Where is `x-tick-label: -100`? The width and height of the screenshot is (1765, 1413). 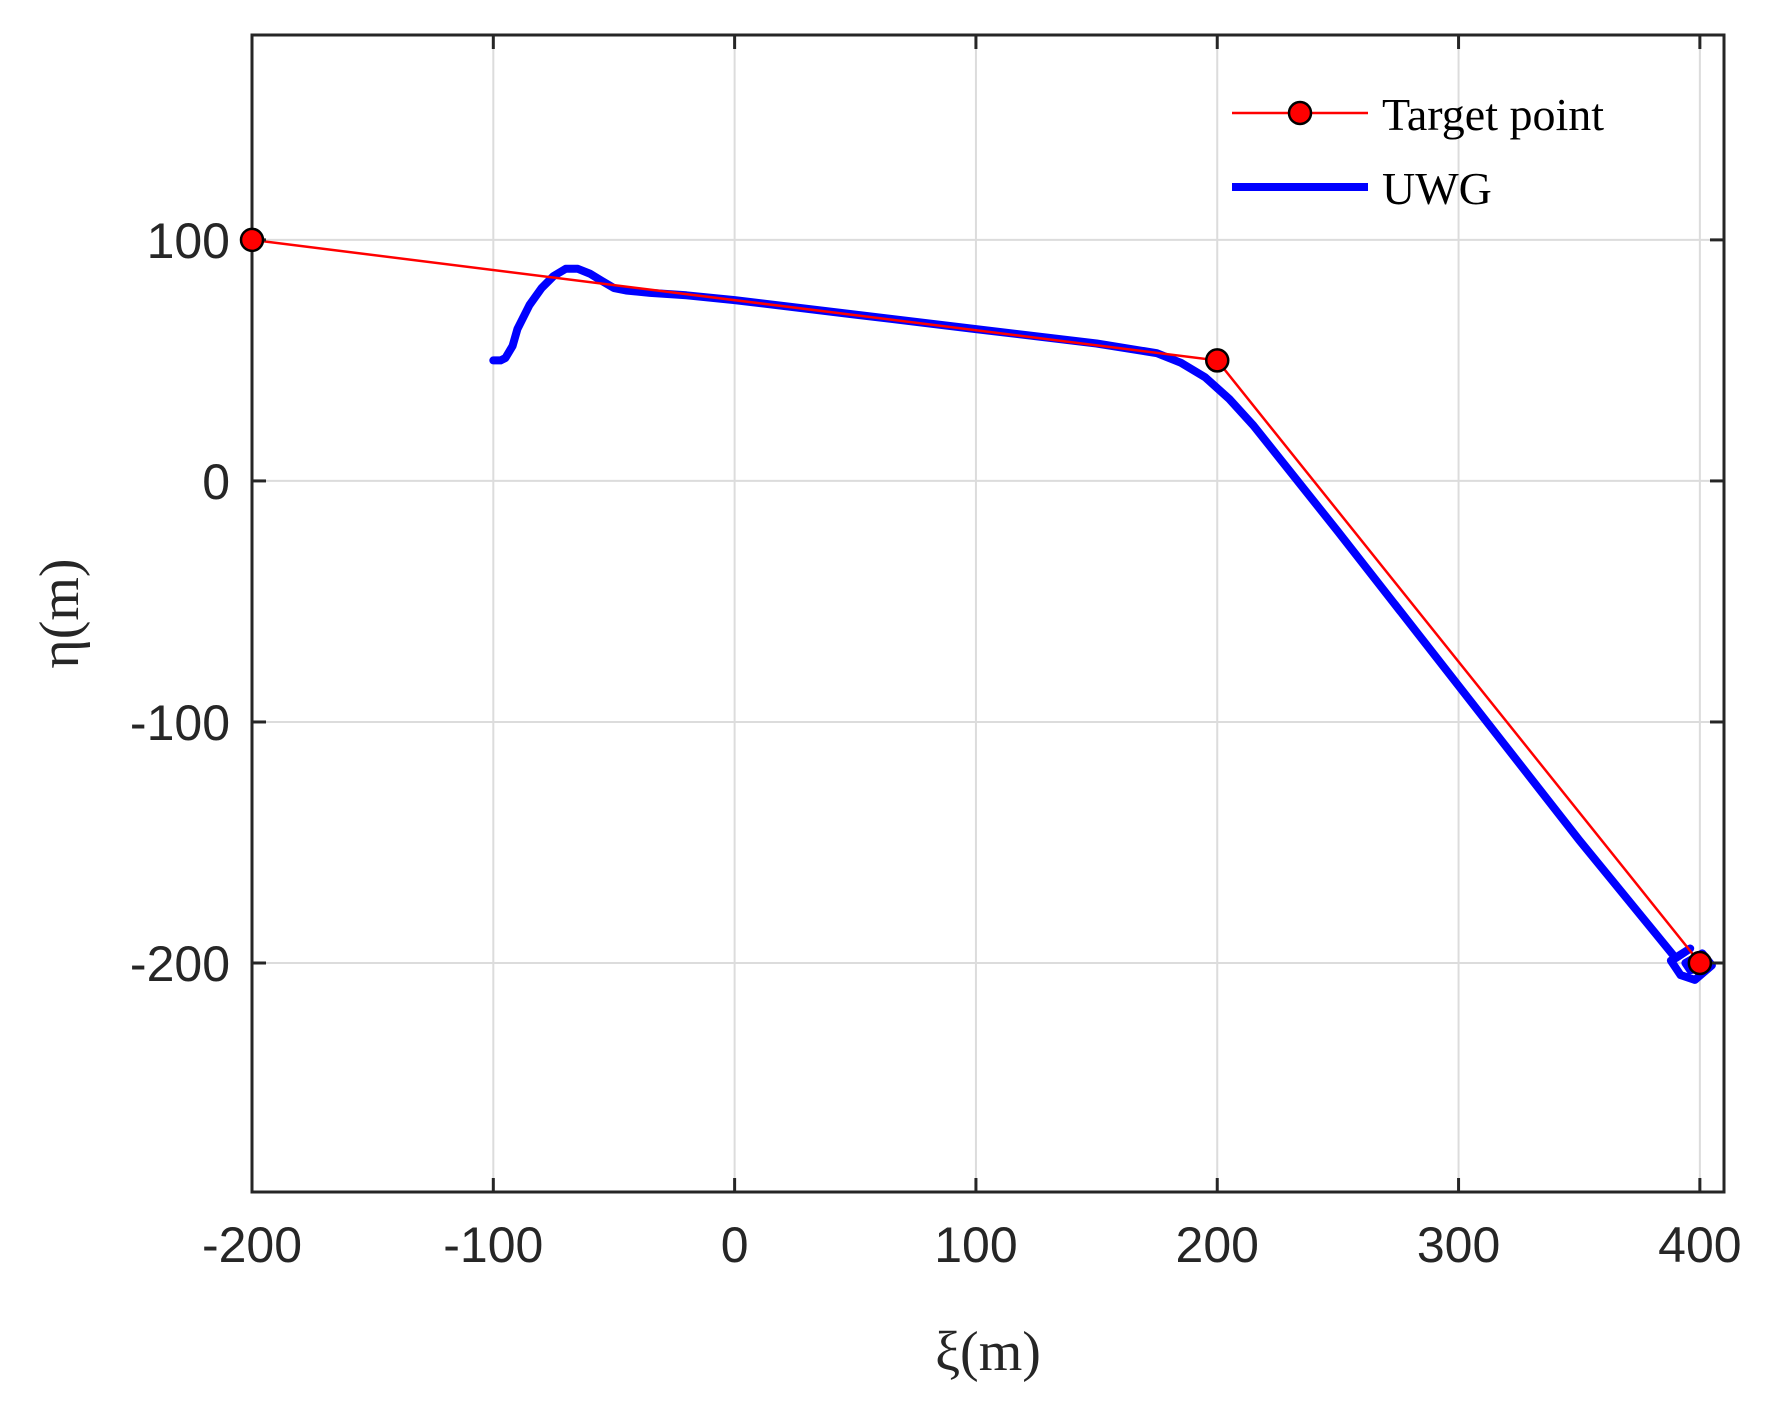 x-tick-label: -100 is located at coordinates (493, 1245).